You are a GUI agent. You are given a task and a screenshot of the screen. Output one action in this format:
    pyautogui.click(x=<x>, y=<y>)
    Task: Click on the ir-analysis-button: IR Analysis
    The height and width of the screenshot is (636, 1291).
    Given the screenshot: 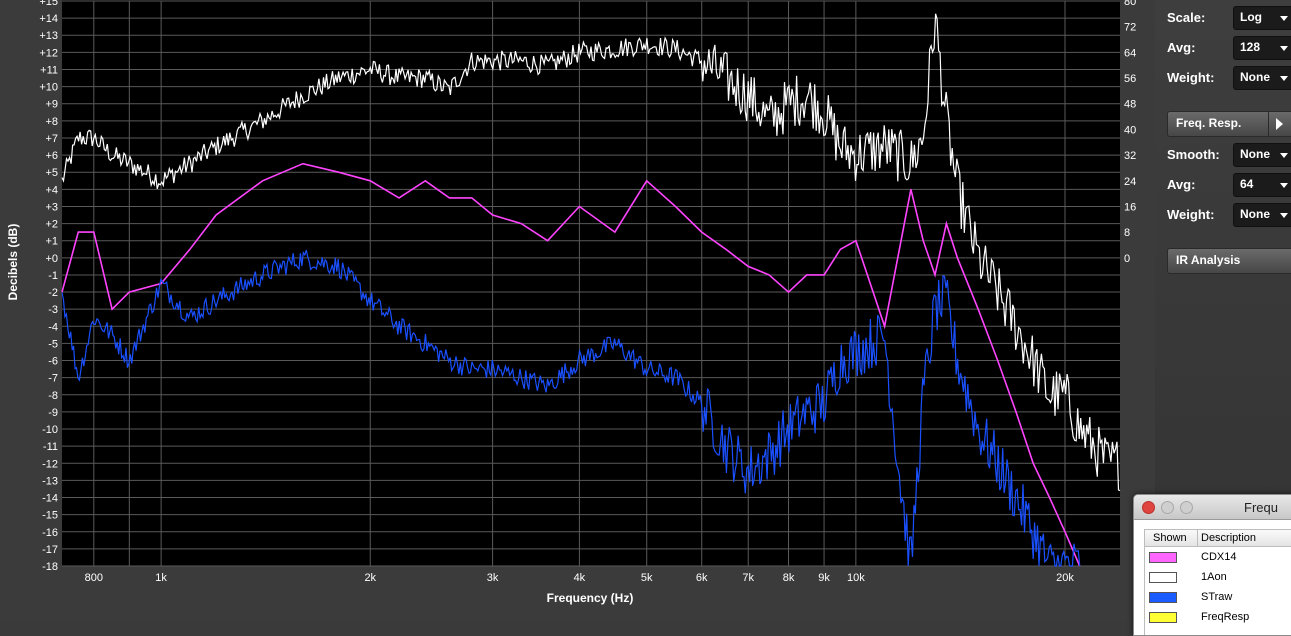 What is the action you would take?
    pyautogui.click(x=1229, y=261)
    